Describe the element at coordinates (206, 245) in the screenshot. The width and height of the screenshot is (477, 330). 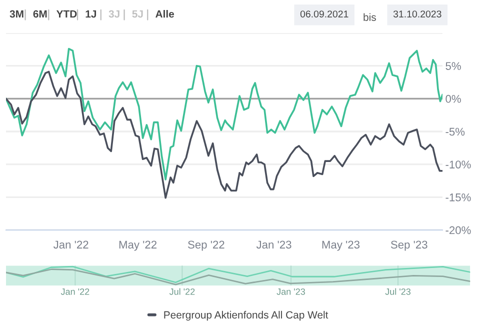
I see `x-tick-label: Sep '22` at that location.